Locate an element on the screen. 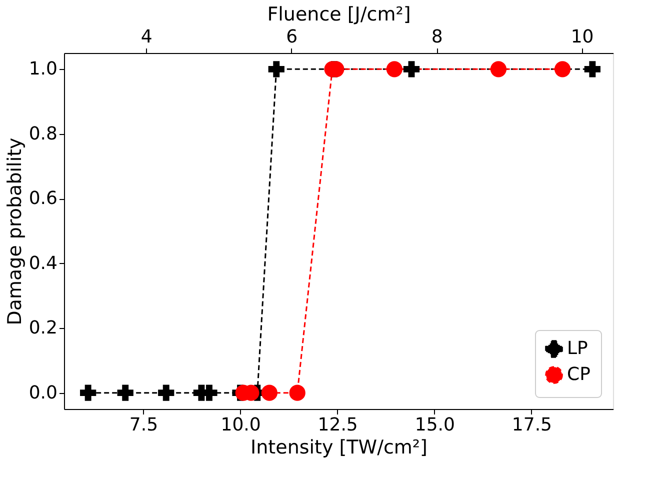 The width and height of the screenshot is (647, 491). legend-label: LP is located at coordinates (577, 348).